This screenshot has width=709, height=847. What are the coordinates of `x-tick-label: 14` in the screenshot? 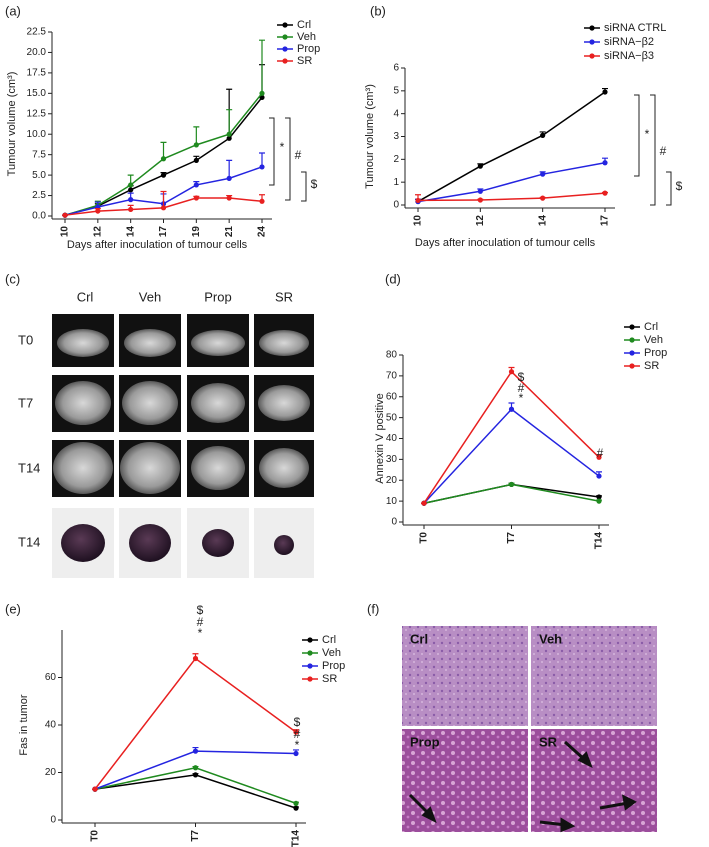 It's located at (542, 221).